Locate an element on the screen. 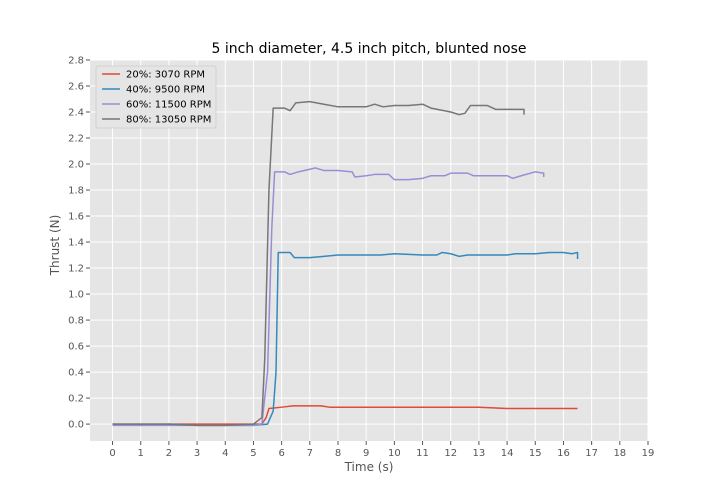 The height and width of the screenshot is (504, 720). y-tick-label: 1.2 is located at coordinates (76, 269).